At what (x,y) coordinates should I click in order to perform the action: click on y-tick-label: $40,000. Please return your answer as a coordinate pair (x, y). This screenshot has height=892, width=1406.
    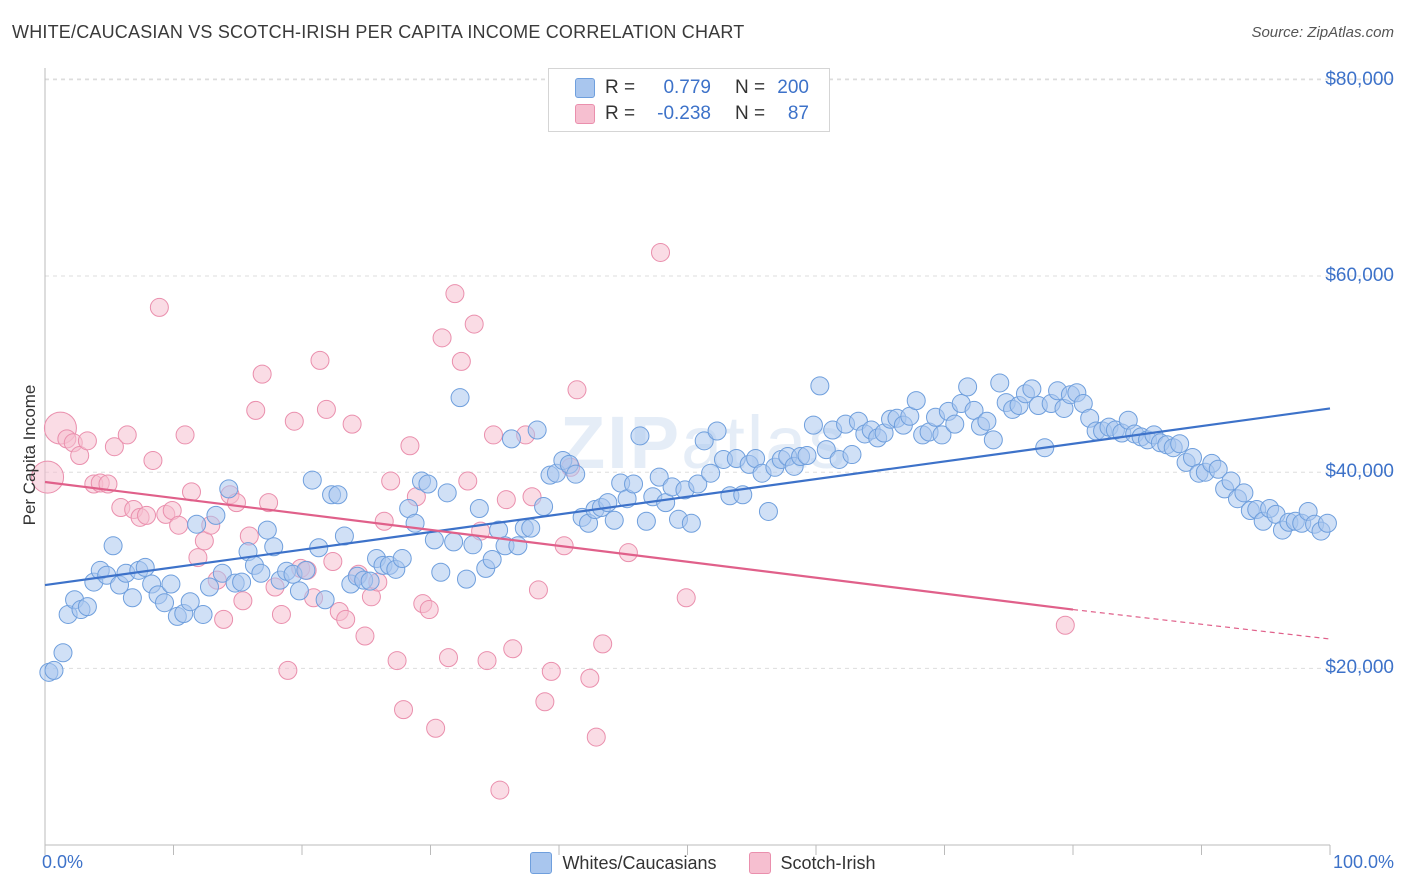
    Looking at the image, I should click on (1359, 472).